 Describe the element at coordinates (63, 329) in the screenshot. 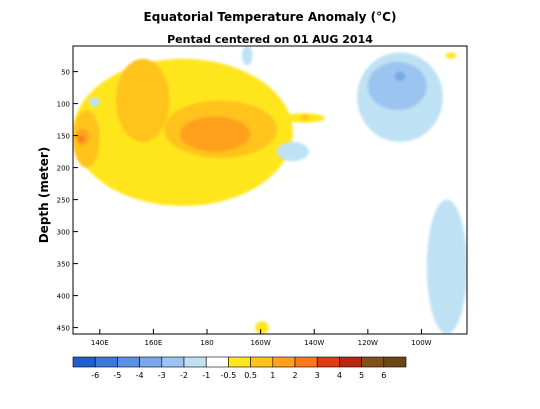

I see `y-tick-label: 450` at that location.